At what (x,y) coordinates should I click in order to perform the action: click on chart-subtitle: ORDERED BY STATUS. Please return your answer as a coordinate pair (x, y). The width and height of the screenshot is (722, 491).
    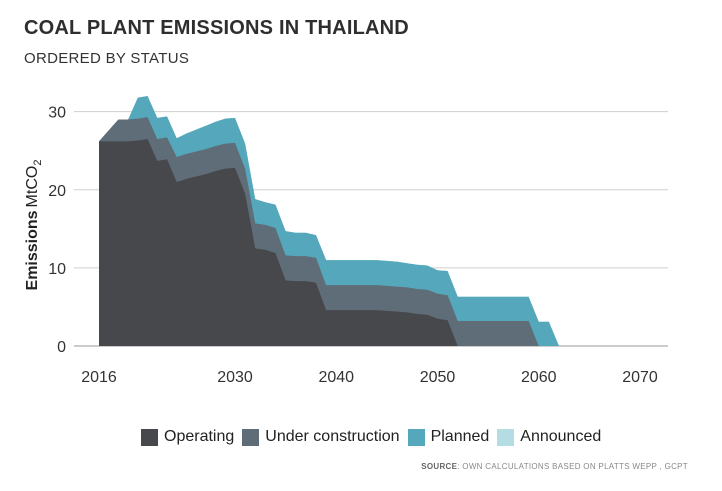
    Looking at the image, I should click on (107, 58).